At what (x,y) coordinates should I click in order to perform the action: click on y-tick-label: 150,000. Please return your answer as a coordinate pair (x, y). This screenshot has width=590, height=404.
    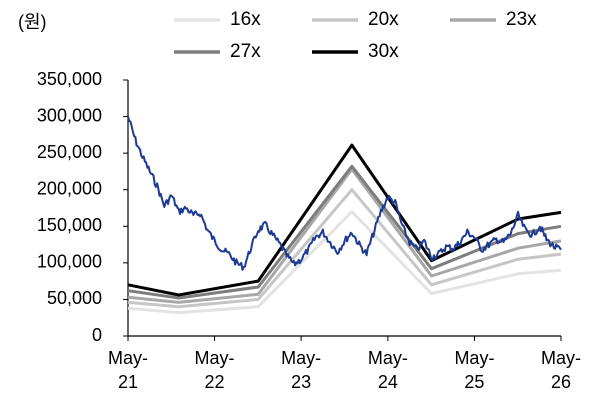
    Looking at the image, I should click on (69, 225).